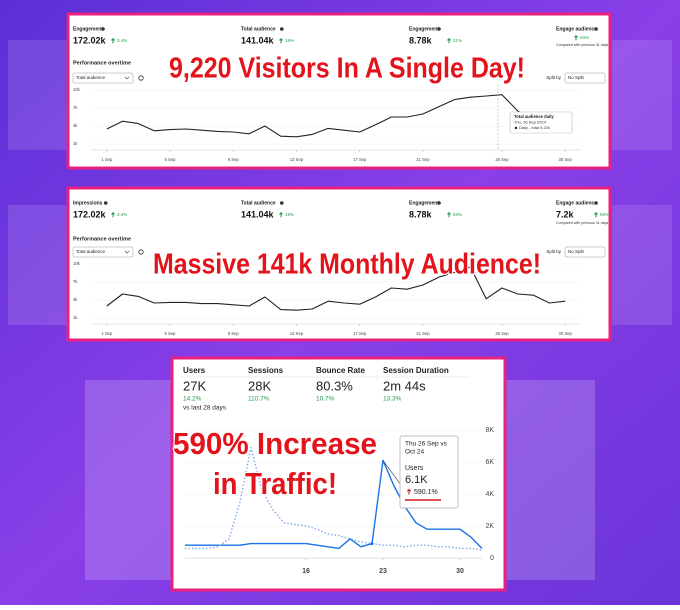  I want to click on metric-value: 80.3%, so click(334, 385).